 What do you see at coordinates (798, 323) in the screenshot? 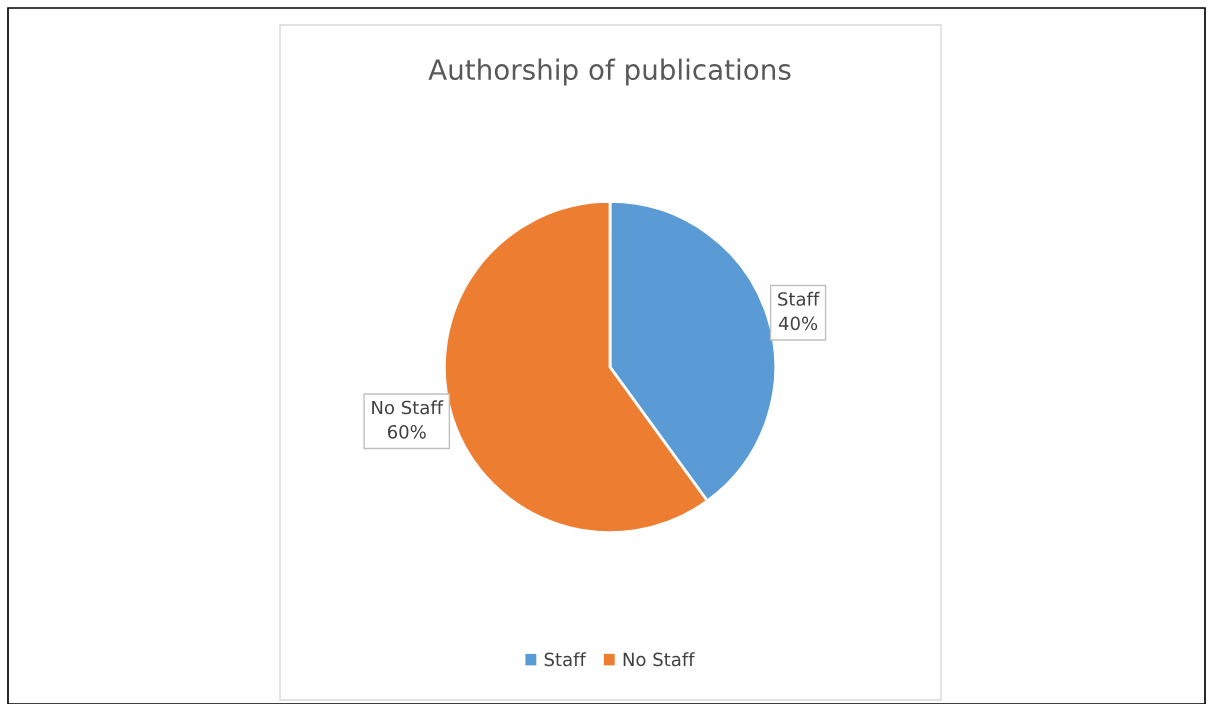
I see `data-label: 40%` at bounding box center [798, 323].